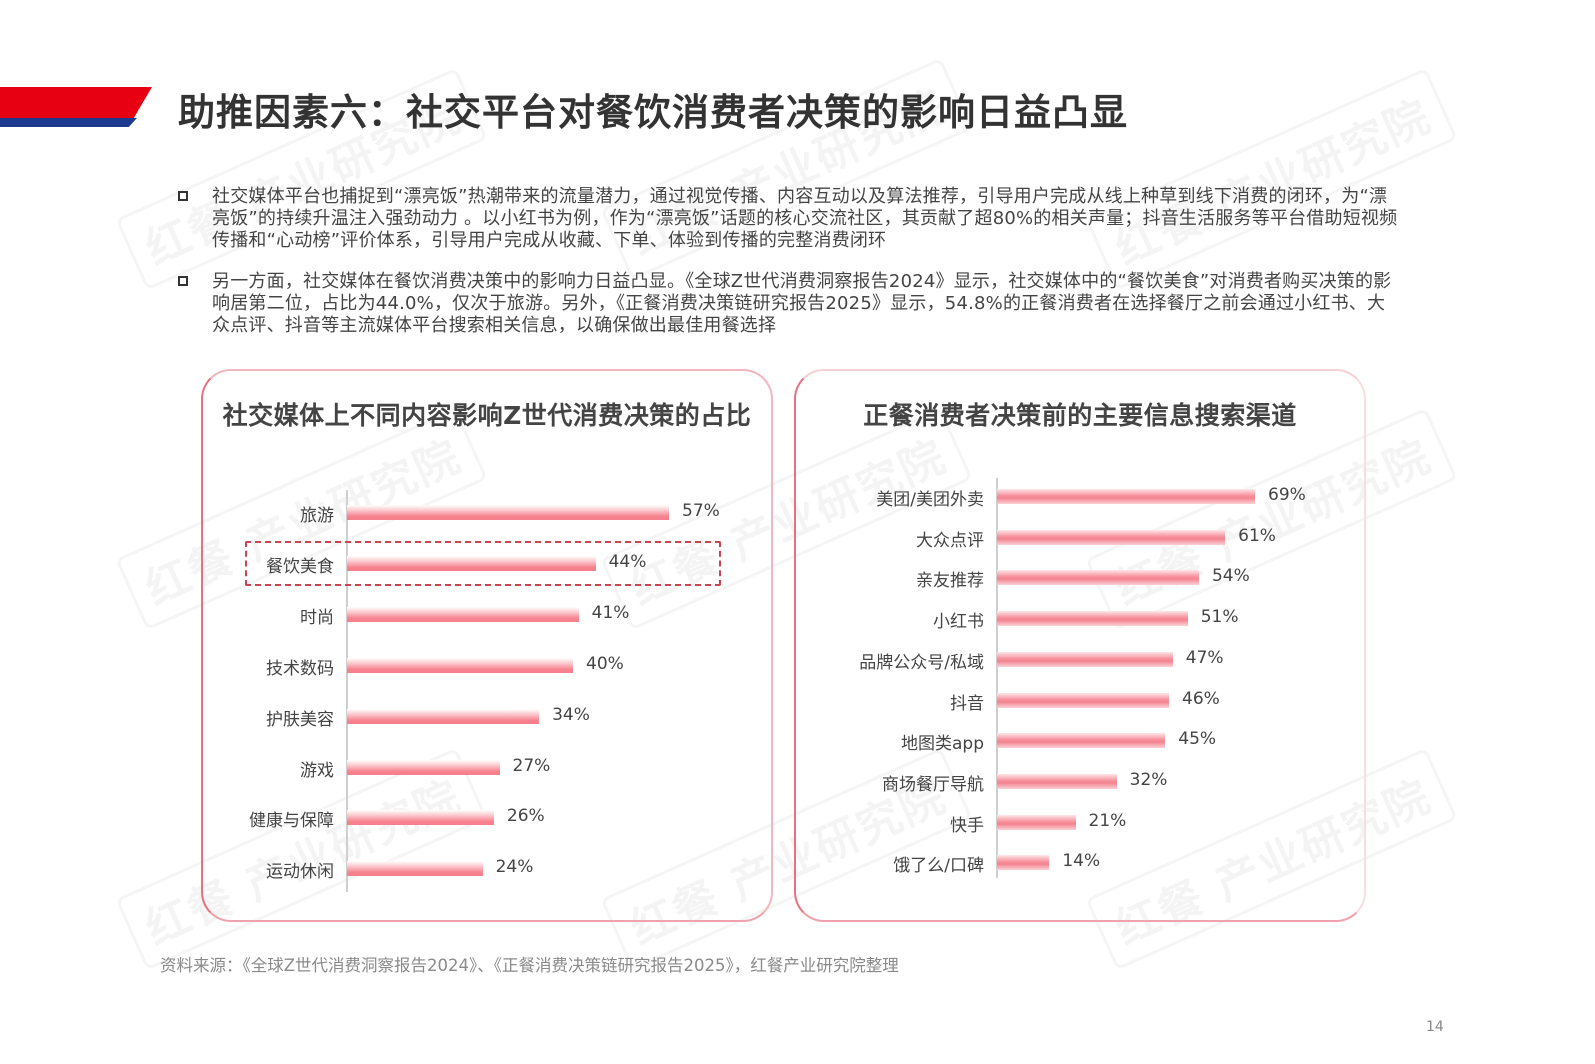 Image resolution: width=1595 pixels, height=1064 pixels. What do you see at coordinates (525, 816) in the screenshot?
I see `value-label: 26%` at bounding box center [525, 816].